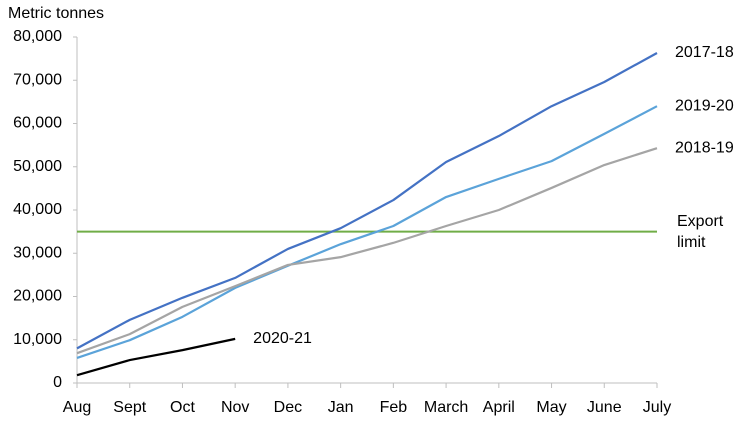 This screenshot has width=750, height=422. Describe the element at coordinates (704, 105) in the screenshot. I see `series-label: 2019-20` at that location.